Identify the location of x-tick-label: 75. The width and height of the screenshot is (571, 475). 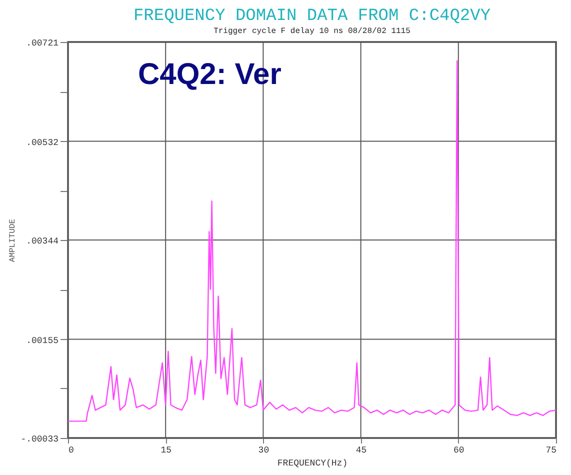
(551, 451).